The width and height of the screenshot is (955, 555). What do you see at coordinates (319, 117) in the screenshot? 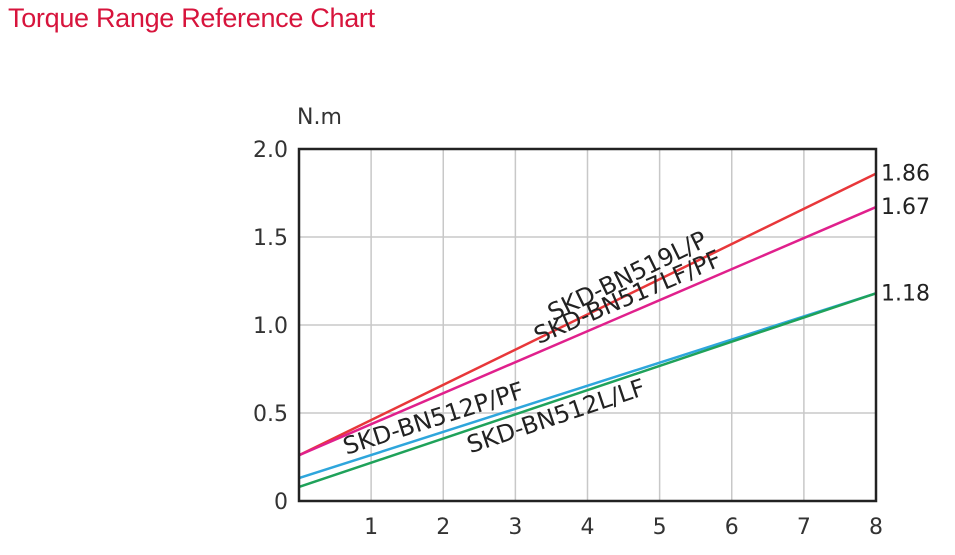
I see `y-axis-unit-label: N.m` at bounding box center [319, 117].